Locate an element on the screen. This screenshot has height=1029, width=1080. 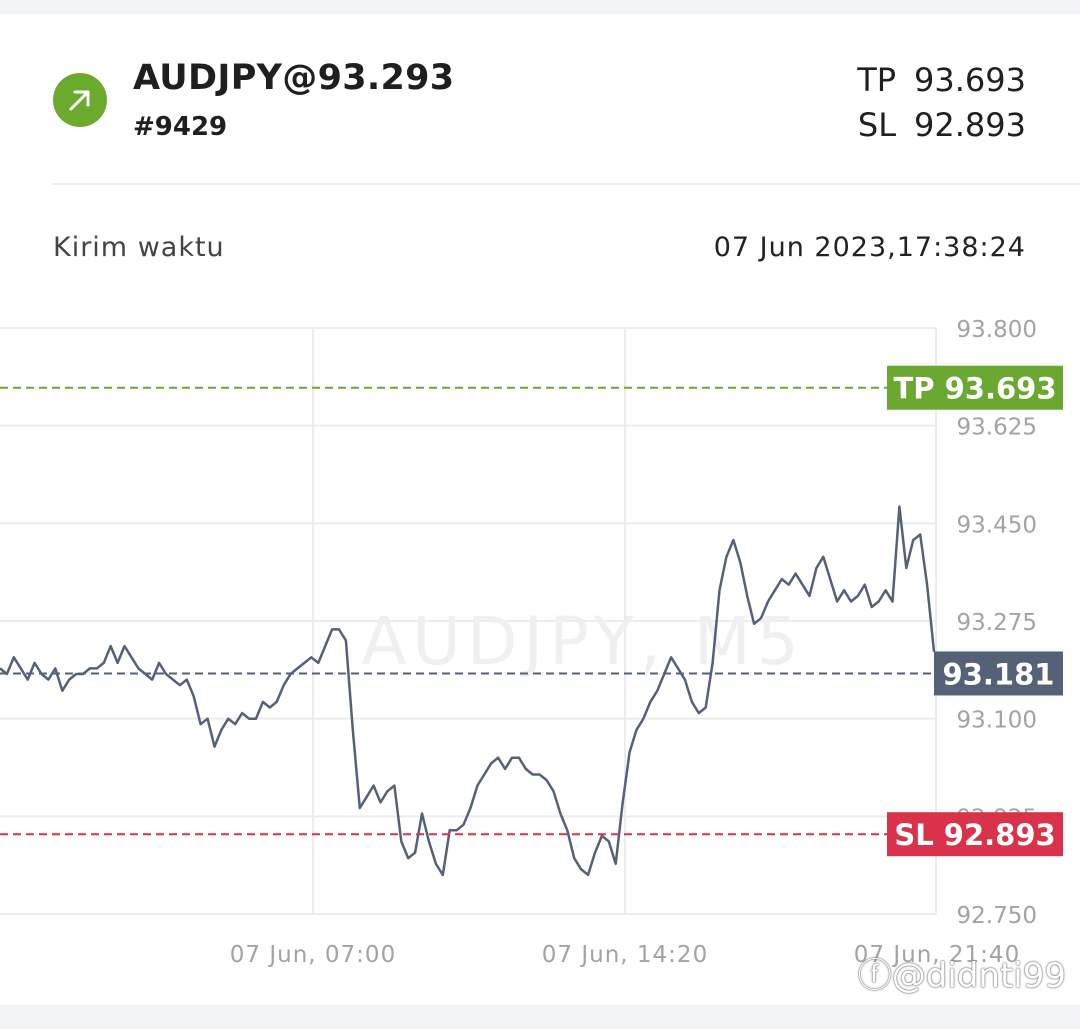
y-tick-label: 93.625 is located at coordinates (997, 428).